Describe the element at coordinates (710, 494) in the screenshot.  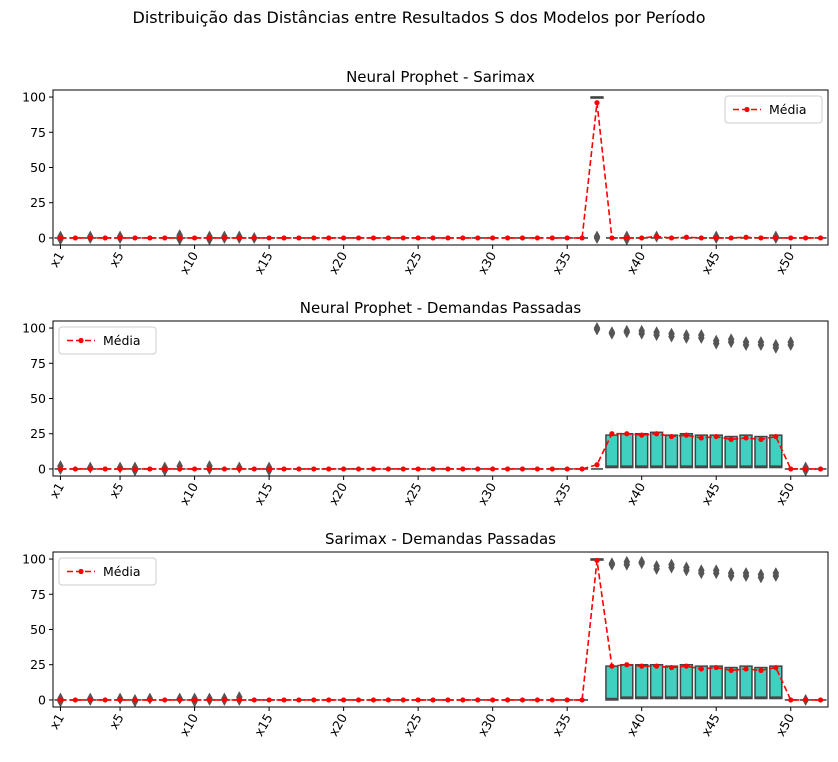
I see `x-tick-label: x45` at that location.